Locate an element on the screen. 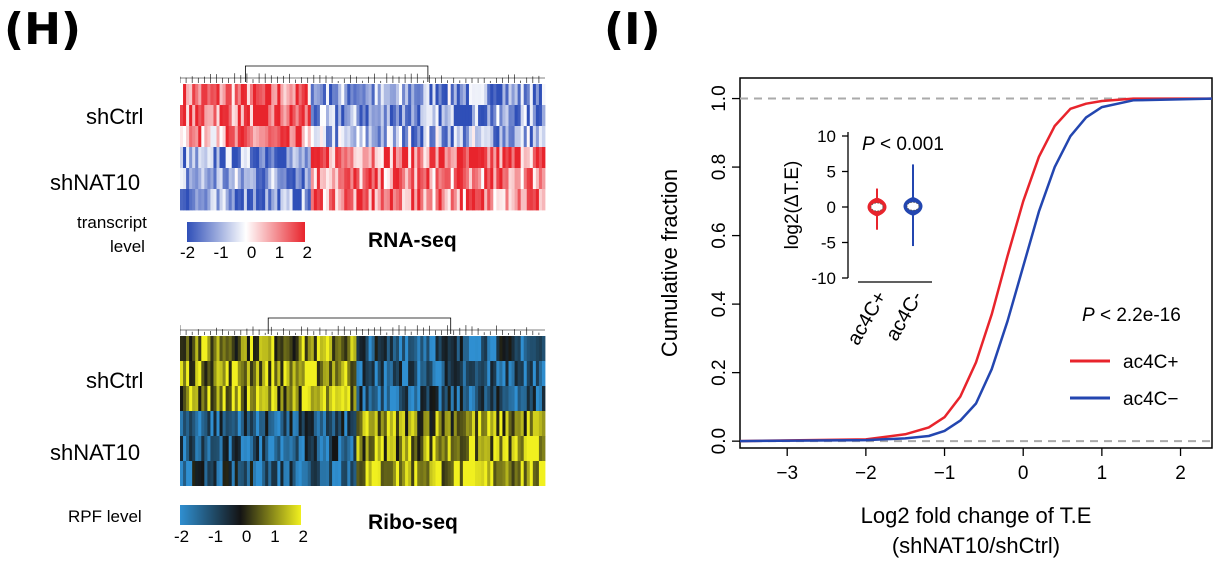  rna-tick: -2 is located at coordinates (188, 252).